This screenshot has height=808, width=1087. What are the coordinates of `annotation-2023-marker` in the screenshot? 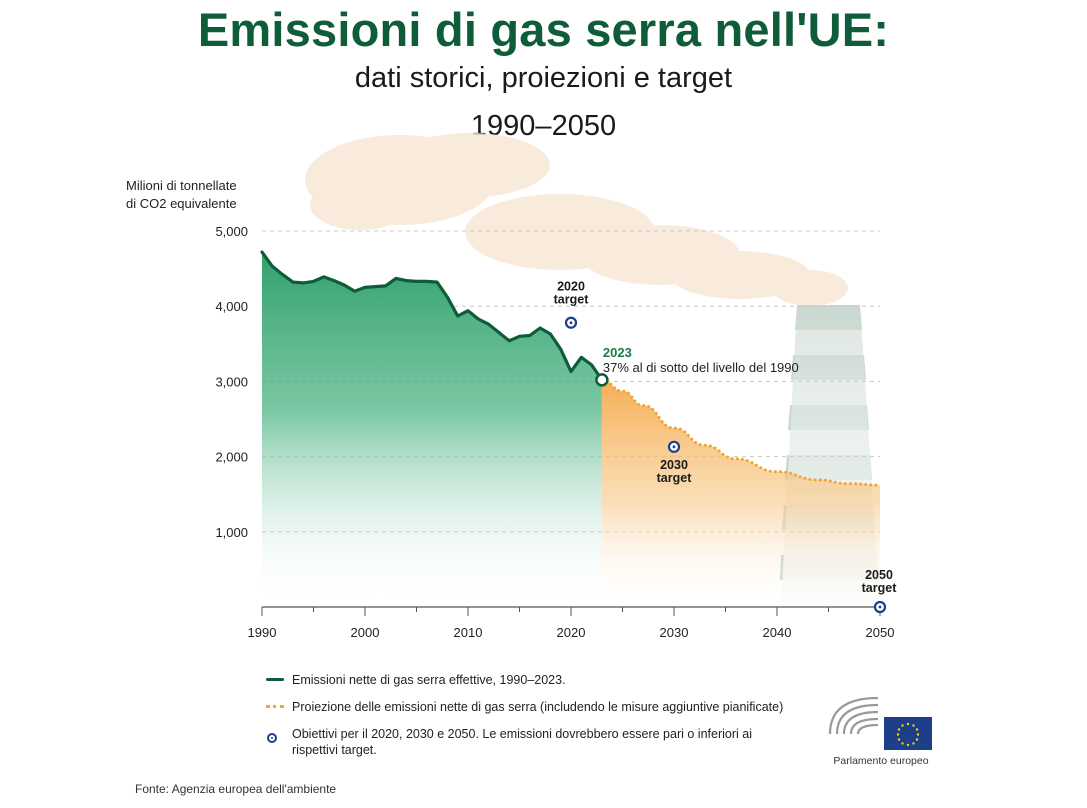 It's located at (602, 380).